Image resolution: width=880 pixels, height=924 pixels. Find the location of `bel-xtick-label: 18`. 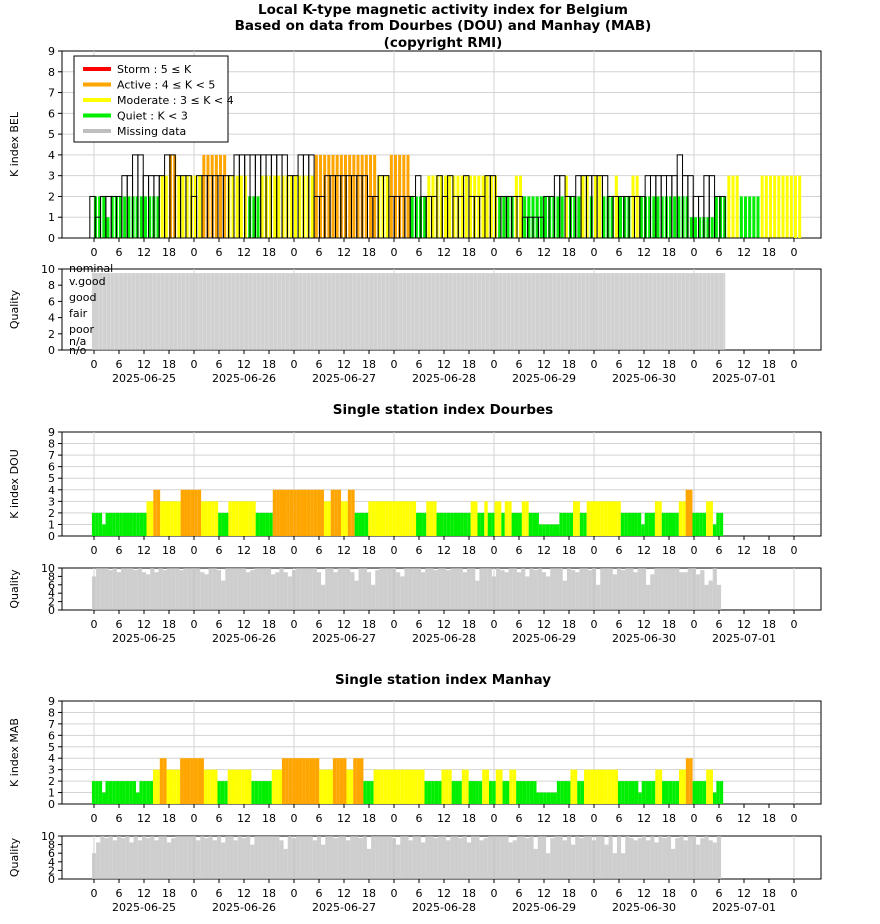

bel-xtick-label: 18 is located at coordinates (369, 252).